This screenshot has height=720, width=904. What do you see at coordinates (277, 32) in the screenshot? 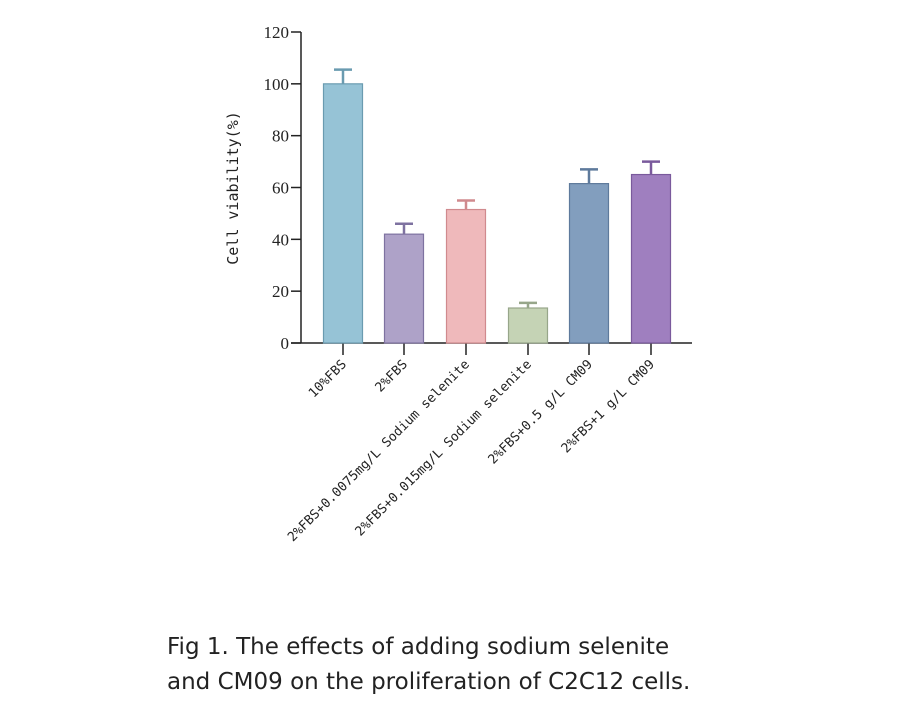
I see `y-tick-label: 120` at bounding box center [277, 32].